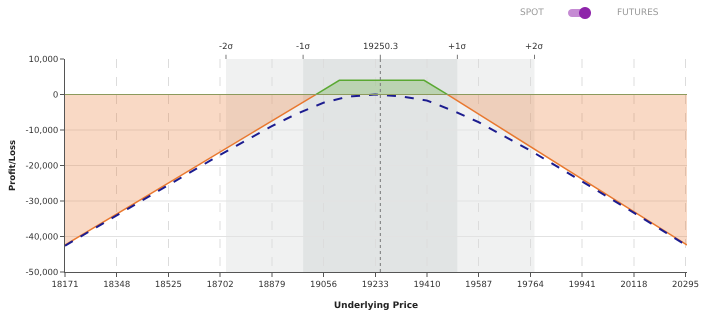 The image size is (711, 334). Describe the element at coordinates (427, 285) in the screenshot. I see `x-tick-label: 19410` at that location.